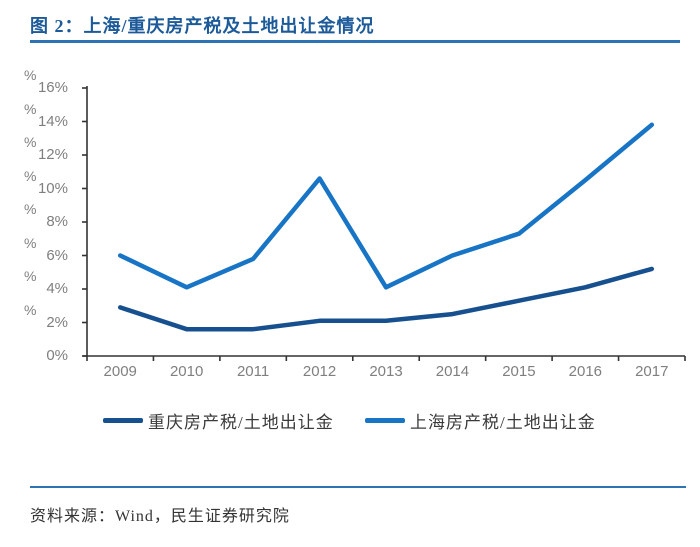  Describe the element at coordinates (57, 221) in the screenshot. I see `y-axis-tick-label: 8%` at that location.